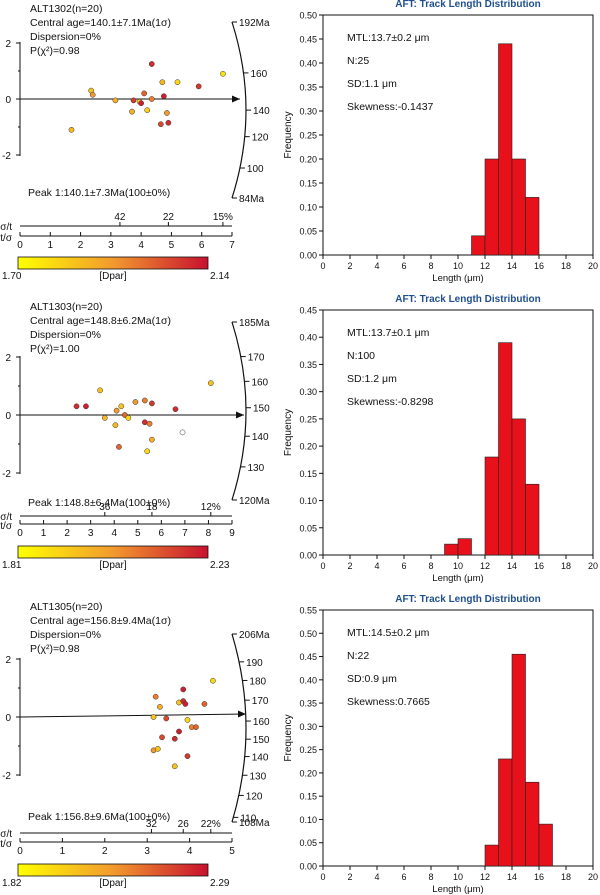  Describe the element at coordinates (257, 681) in the screenshot. I see `arc-tick-label: 180` at that location.